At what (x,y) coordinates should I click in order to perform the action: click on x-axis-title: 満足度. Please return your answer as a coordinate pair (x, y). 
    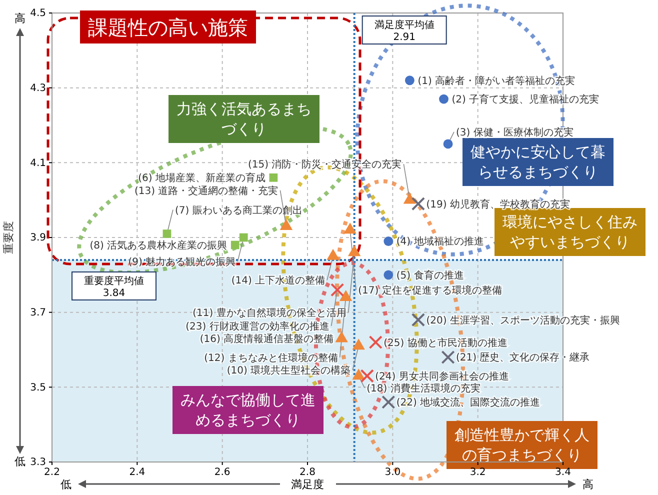
    Looking at the image, I should click on (307, 484).